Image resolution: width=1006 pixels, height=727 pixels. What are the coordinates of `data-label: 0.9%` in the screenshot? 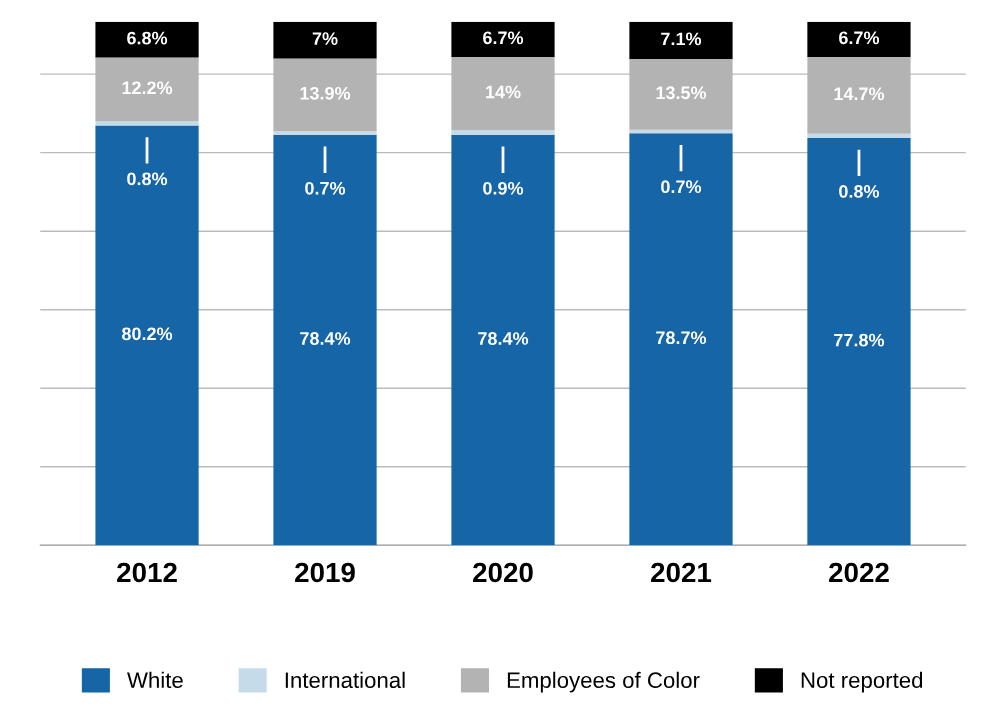 It's located at (503, 188).